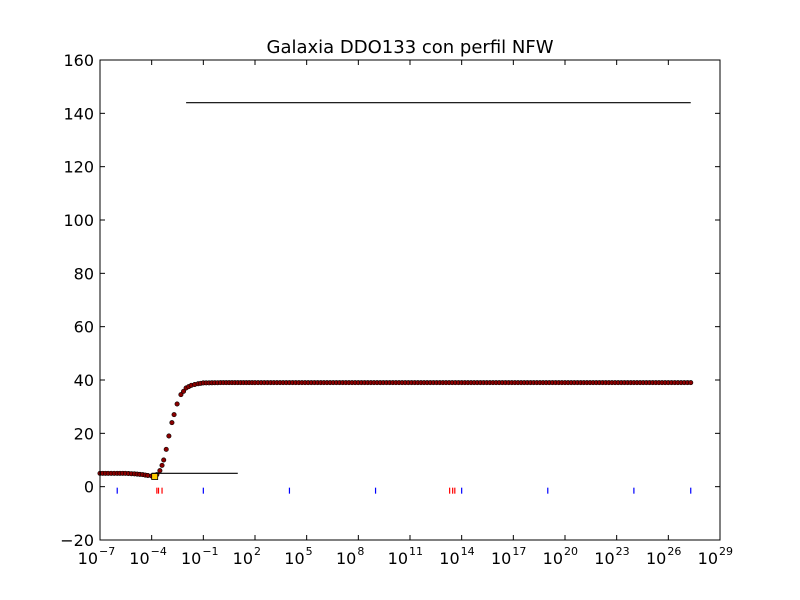 This screenshot has width=800, height=600. Describe the element at coordinates (309, 551) in the screenshot. I see `x-tick-exponent: 5` at that location.